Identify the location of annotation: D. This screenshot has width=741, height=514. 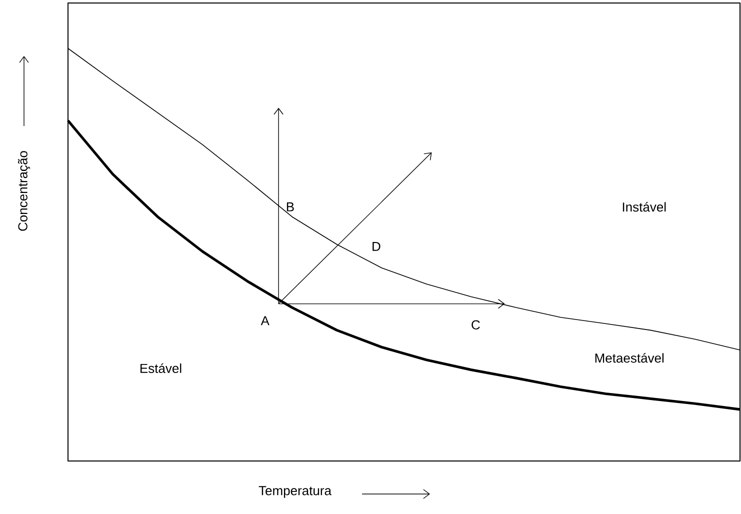
(376, 246).